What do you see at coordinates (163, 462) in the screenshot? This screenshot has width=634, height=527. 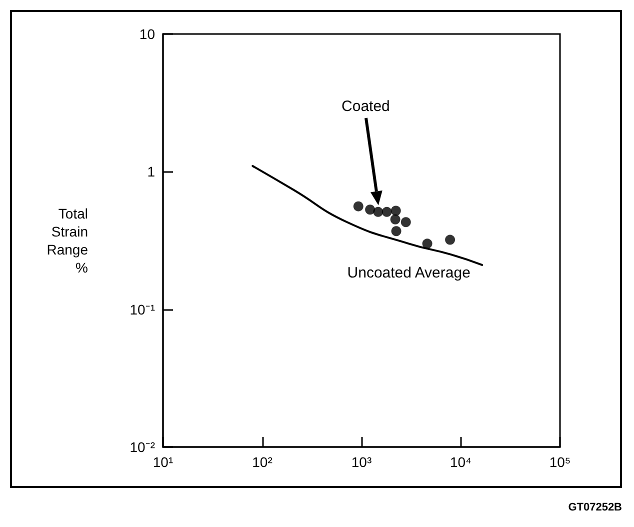 I see `x-tick-label: 10¹` at bounding box center [163, 462].